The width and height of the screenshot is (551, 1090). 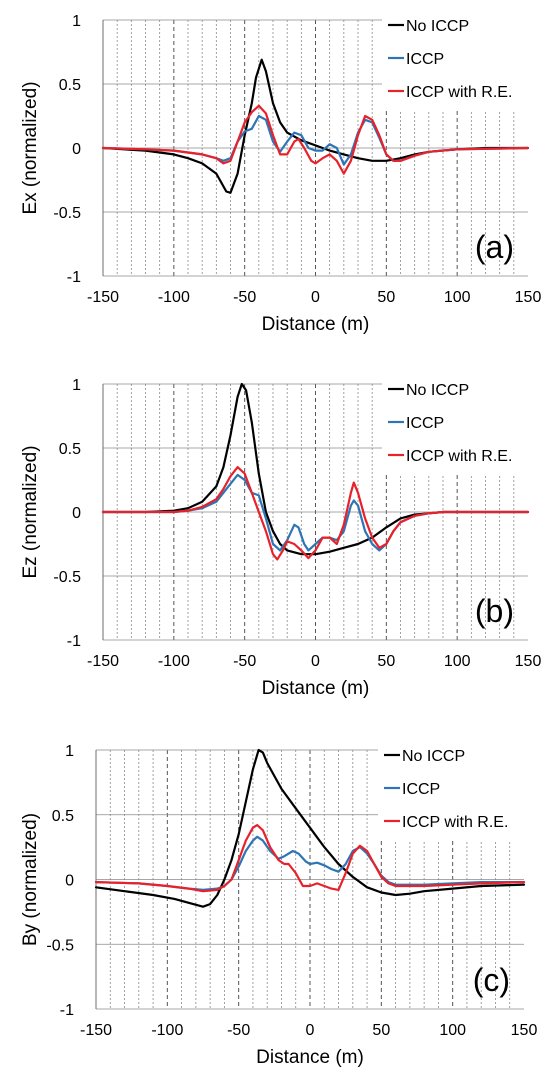 What do you see at coordinates (30, 147) in the screenshot?
I see `y-axis-label: Ex (normalized)` at bounding box center [30, 147].